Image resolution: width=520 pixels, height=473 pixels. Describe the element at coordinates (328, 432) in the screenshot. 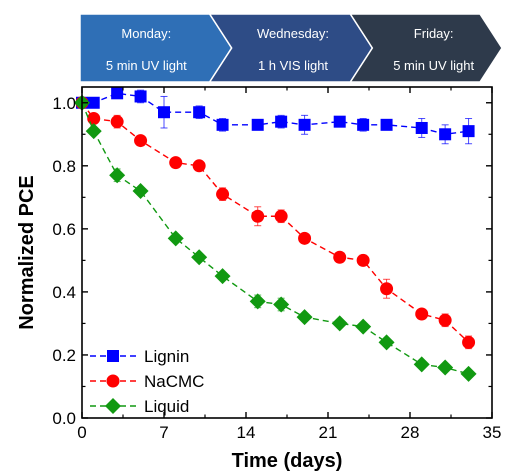

I see `x-tick-label: 21` at that location.